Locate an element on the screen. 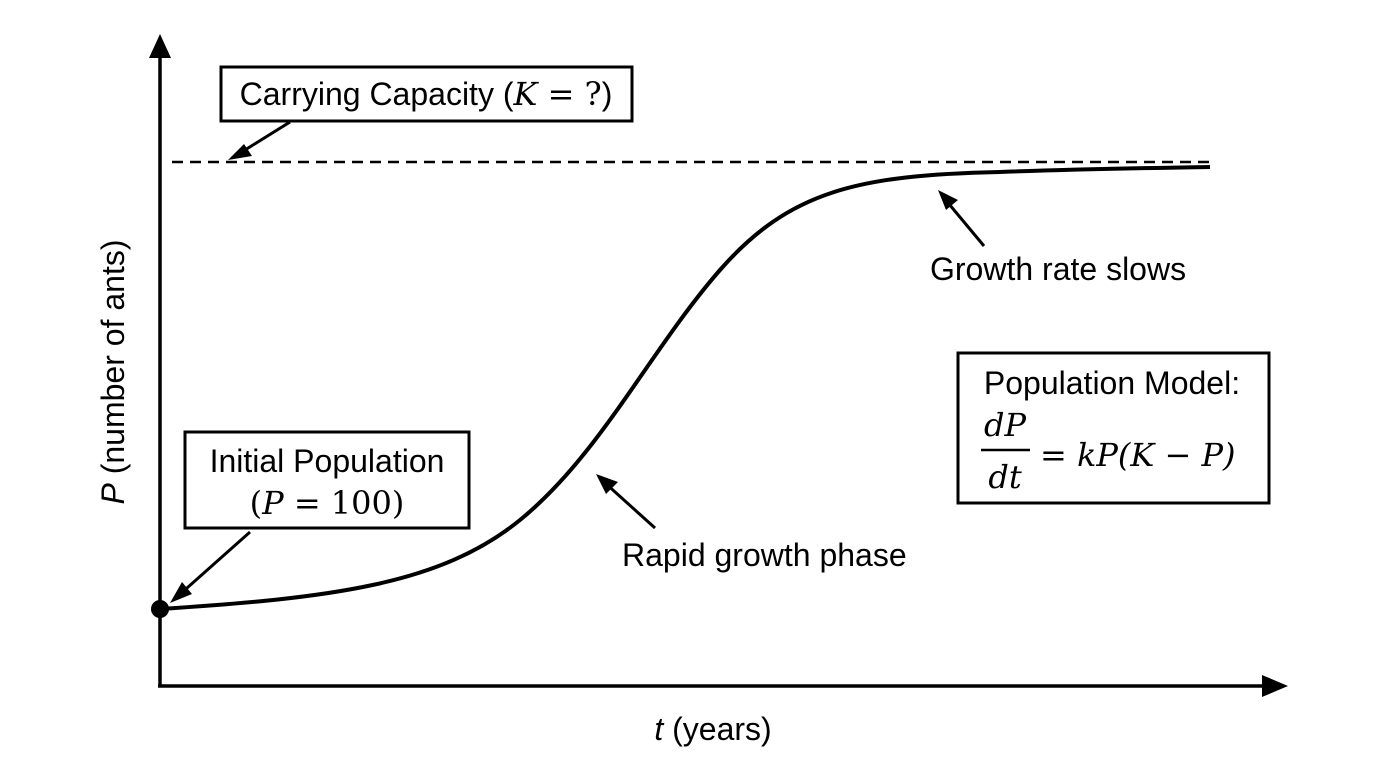 This screenshot has height=768, width=1376. initial-population-arrow is located at coordinates (214, 564).